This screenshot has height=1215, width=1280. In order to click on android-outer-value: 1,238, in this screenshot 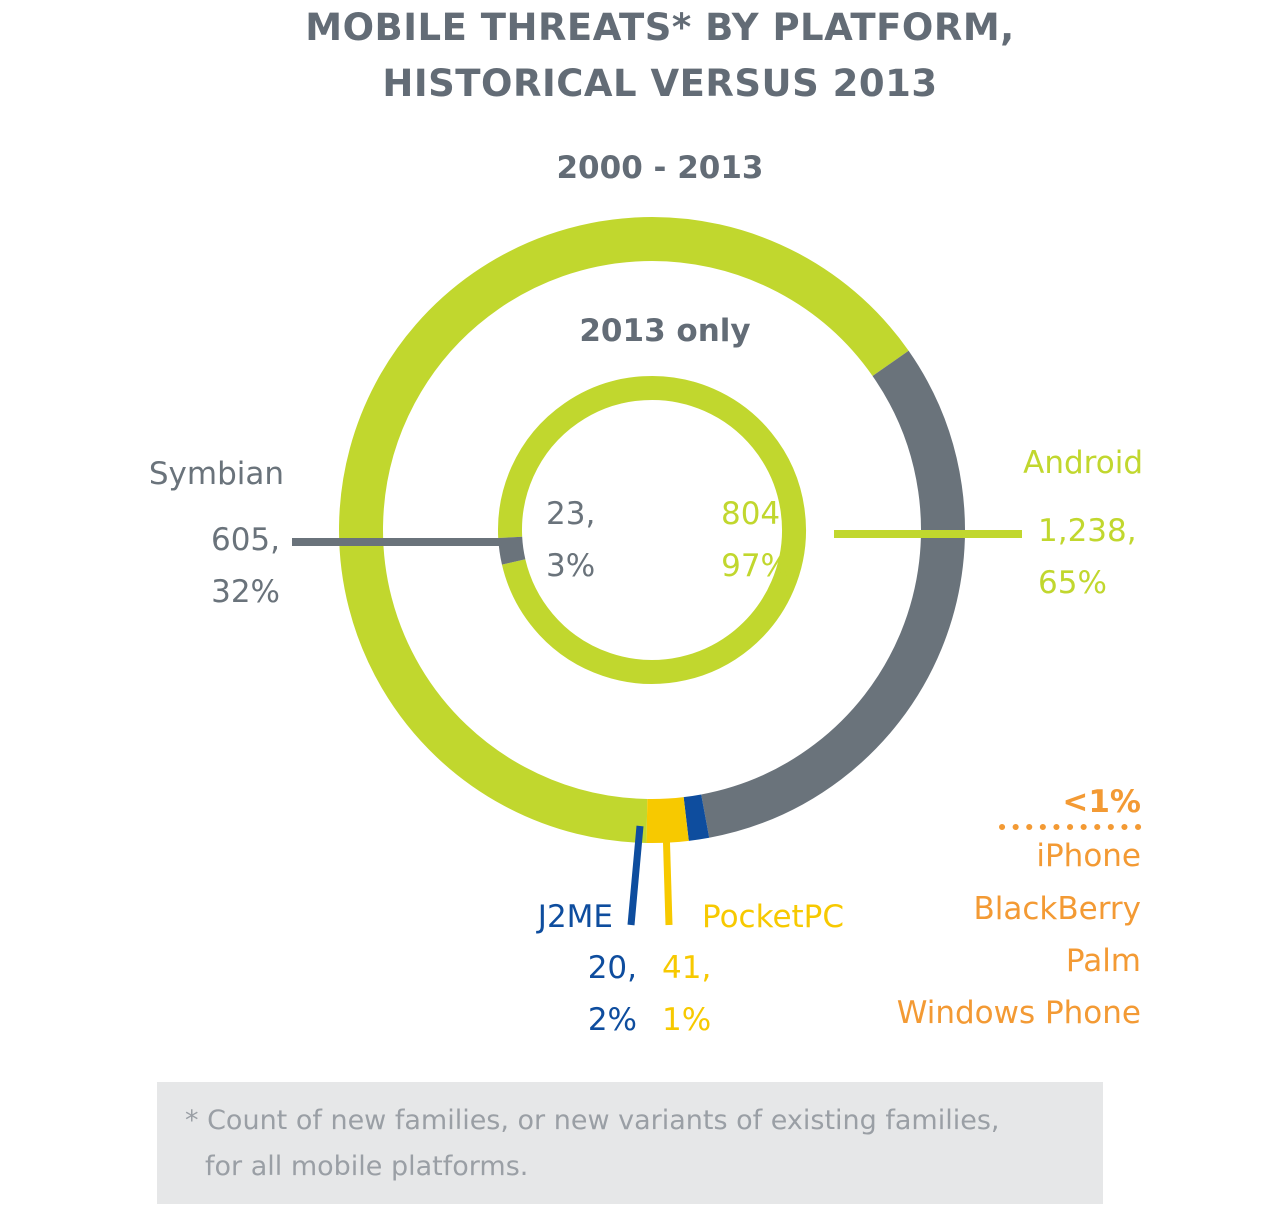, I will do `click(1087, 531)`.